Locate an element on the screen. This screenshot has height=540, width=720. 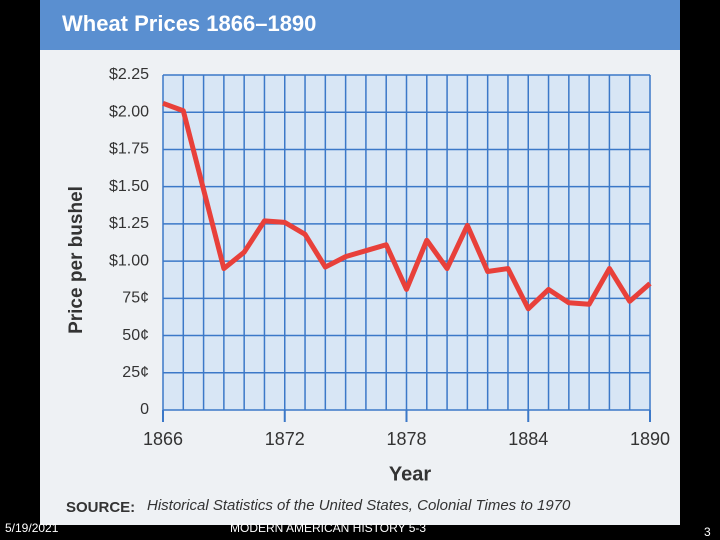
x-tick-label: 1878 is located at coordinates (406, 439).